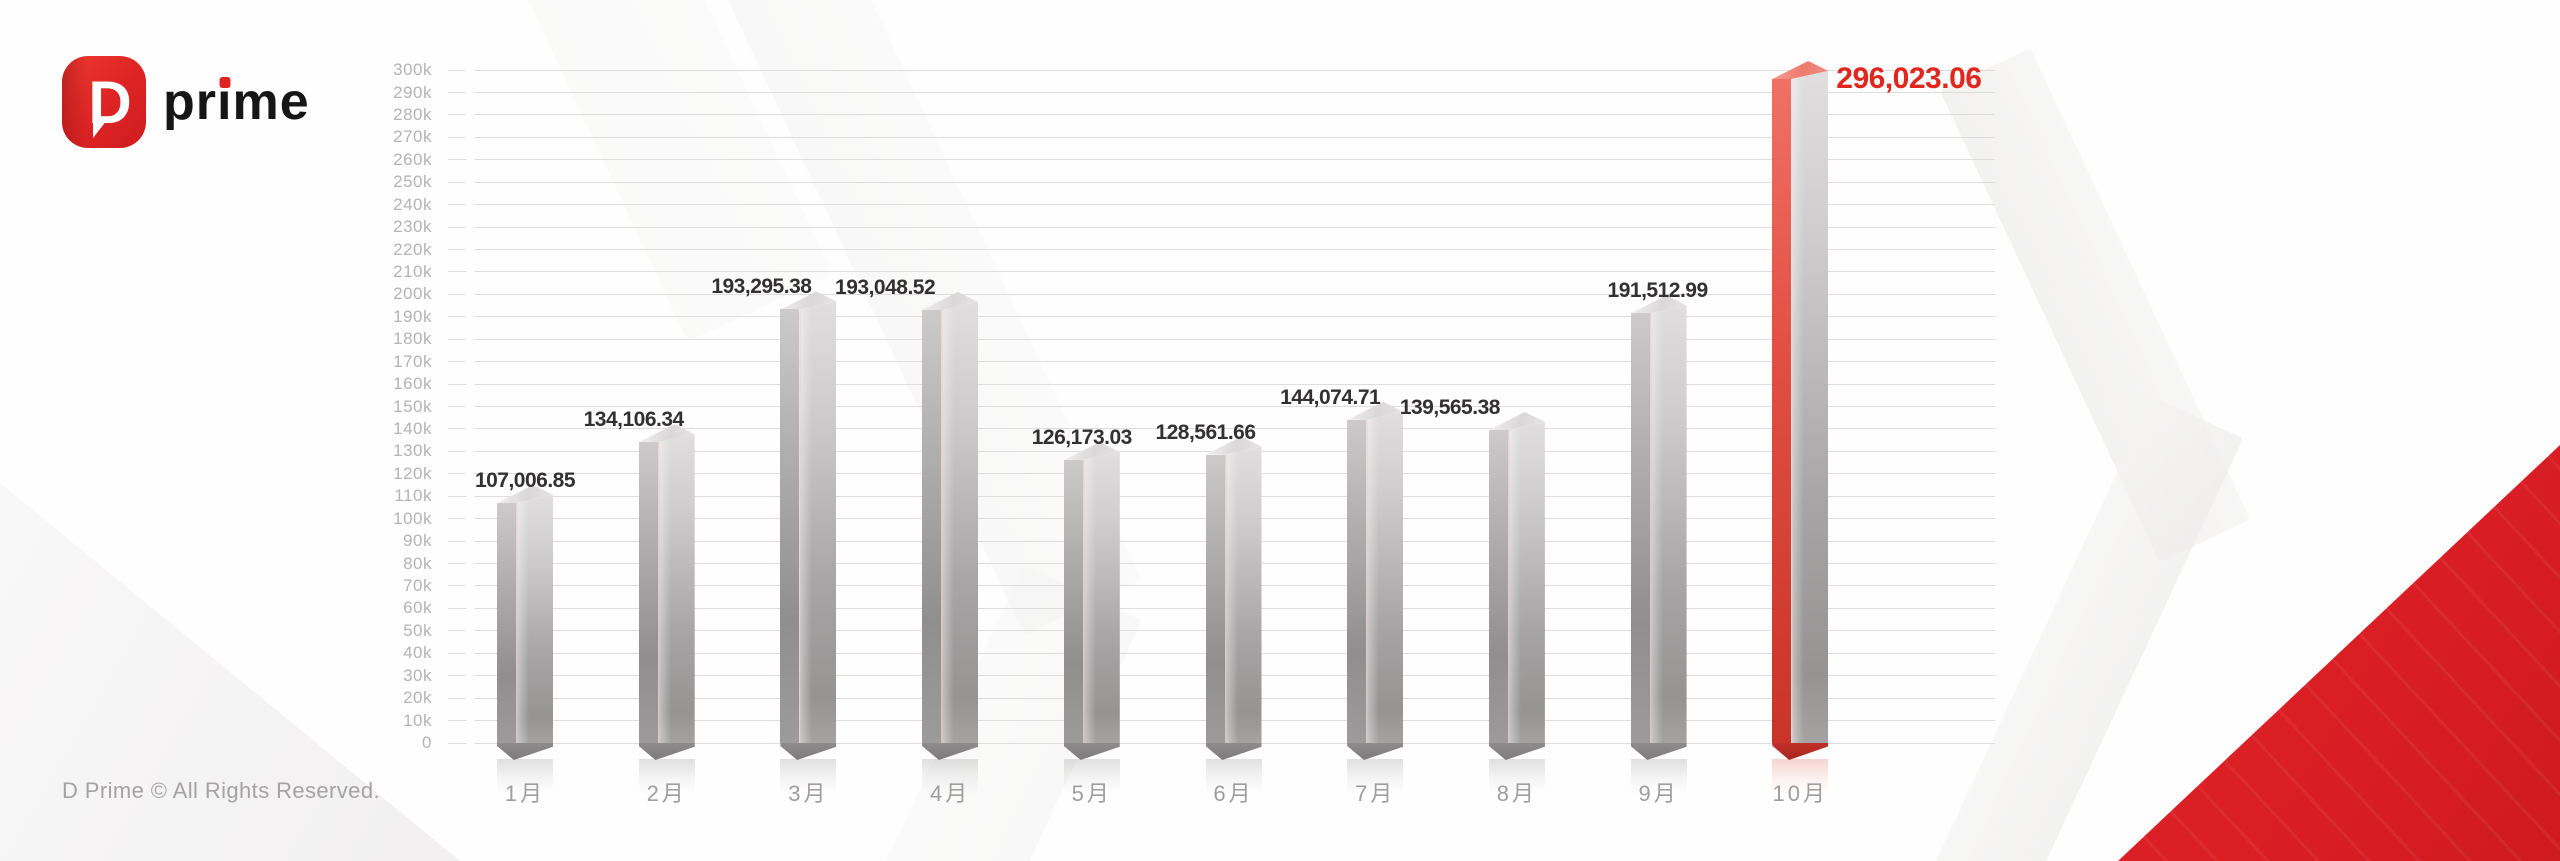  I want to click on y-tick-label: 10k, so click(417, 720).